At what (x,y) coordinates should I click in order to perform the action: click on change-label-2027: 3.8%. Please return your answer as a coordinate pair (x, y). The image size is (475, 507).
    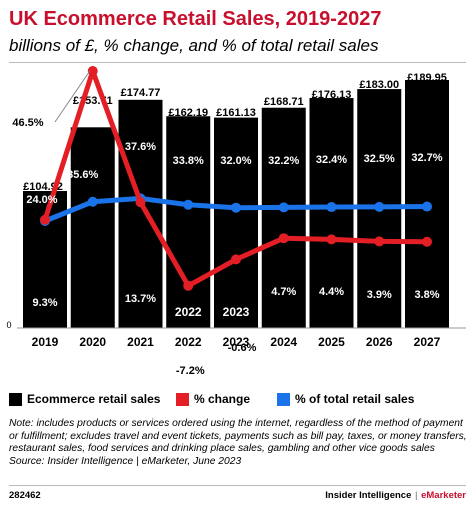
    Looking at the image, I should click on (426, 295).